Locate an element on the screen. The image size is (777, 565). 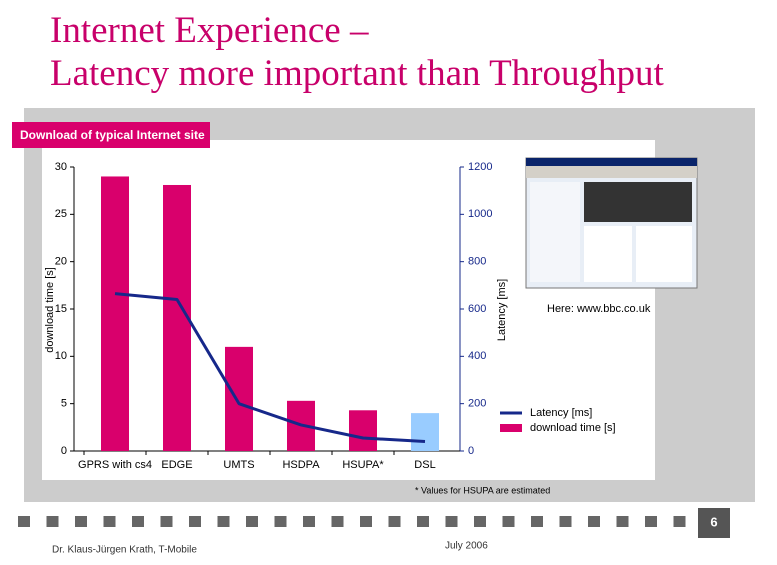
y-axis-title: download time [s] is located at coordinates (50, 310).